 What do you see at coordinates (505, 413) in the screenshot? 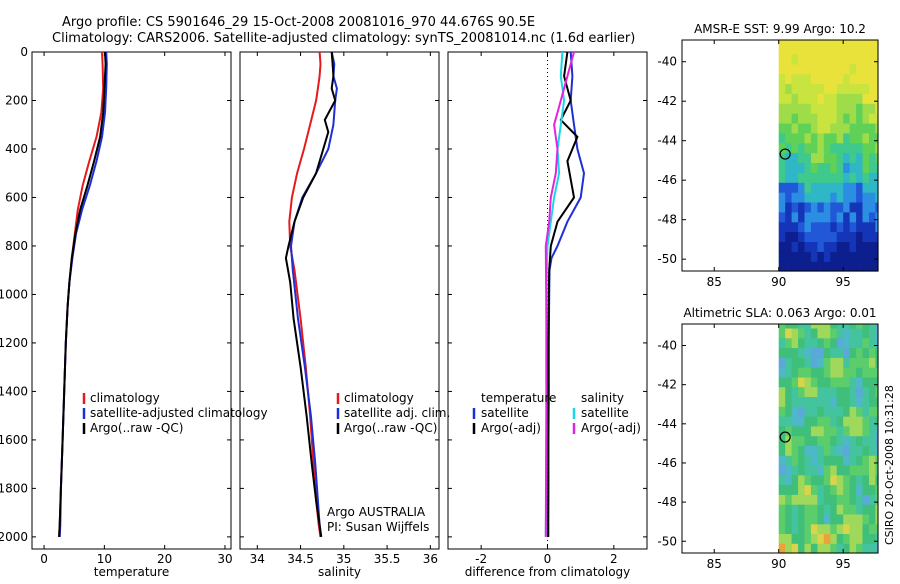
I see `diff-legend-label: satellite` at bounding box center [505, 413].